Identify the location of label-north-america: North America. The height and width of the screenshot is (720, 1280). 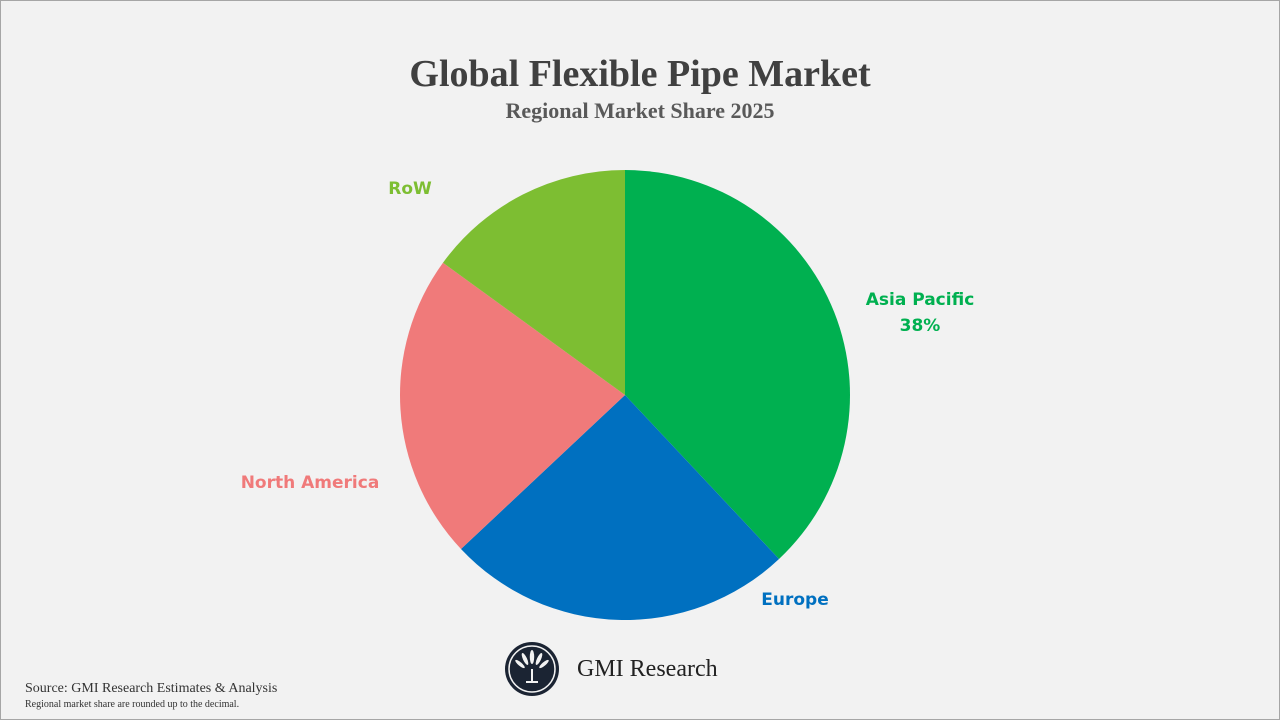
(310, 483).